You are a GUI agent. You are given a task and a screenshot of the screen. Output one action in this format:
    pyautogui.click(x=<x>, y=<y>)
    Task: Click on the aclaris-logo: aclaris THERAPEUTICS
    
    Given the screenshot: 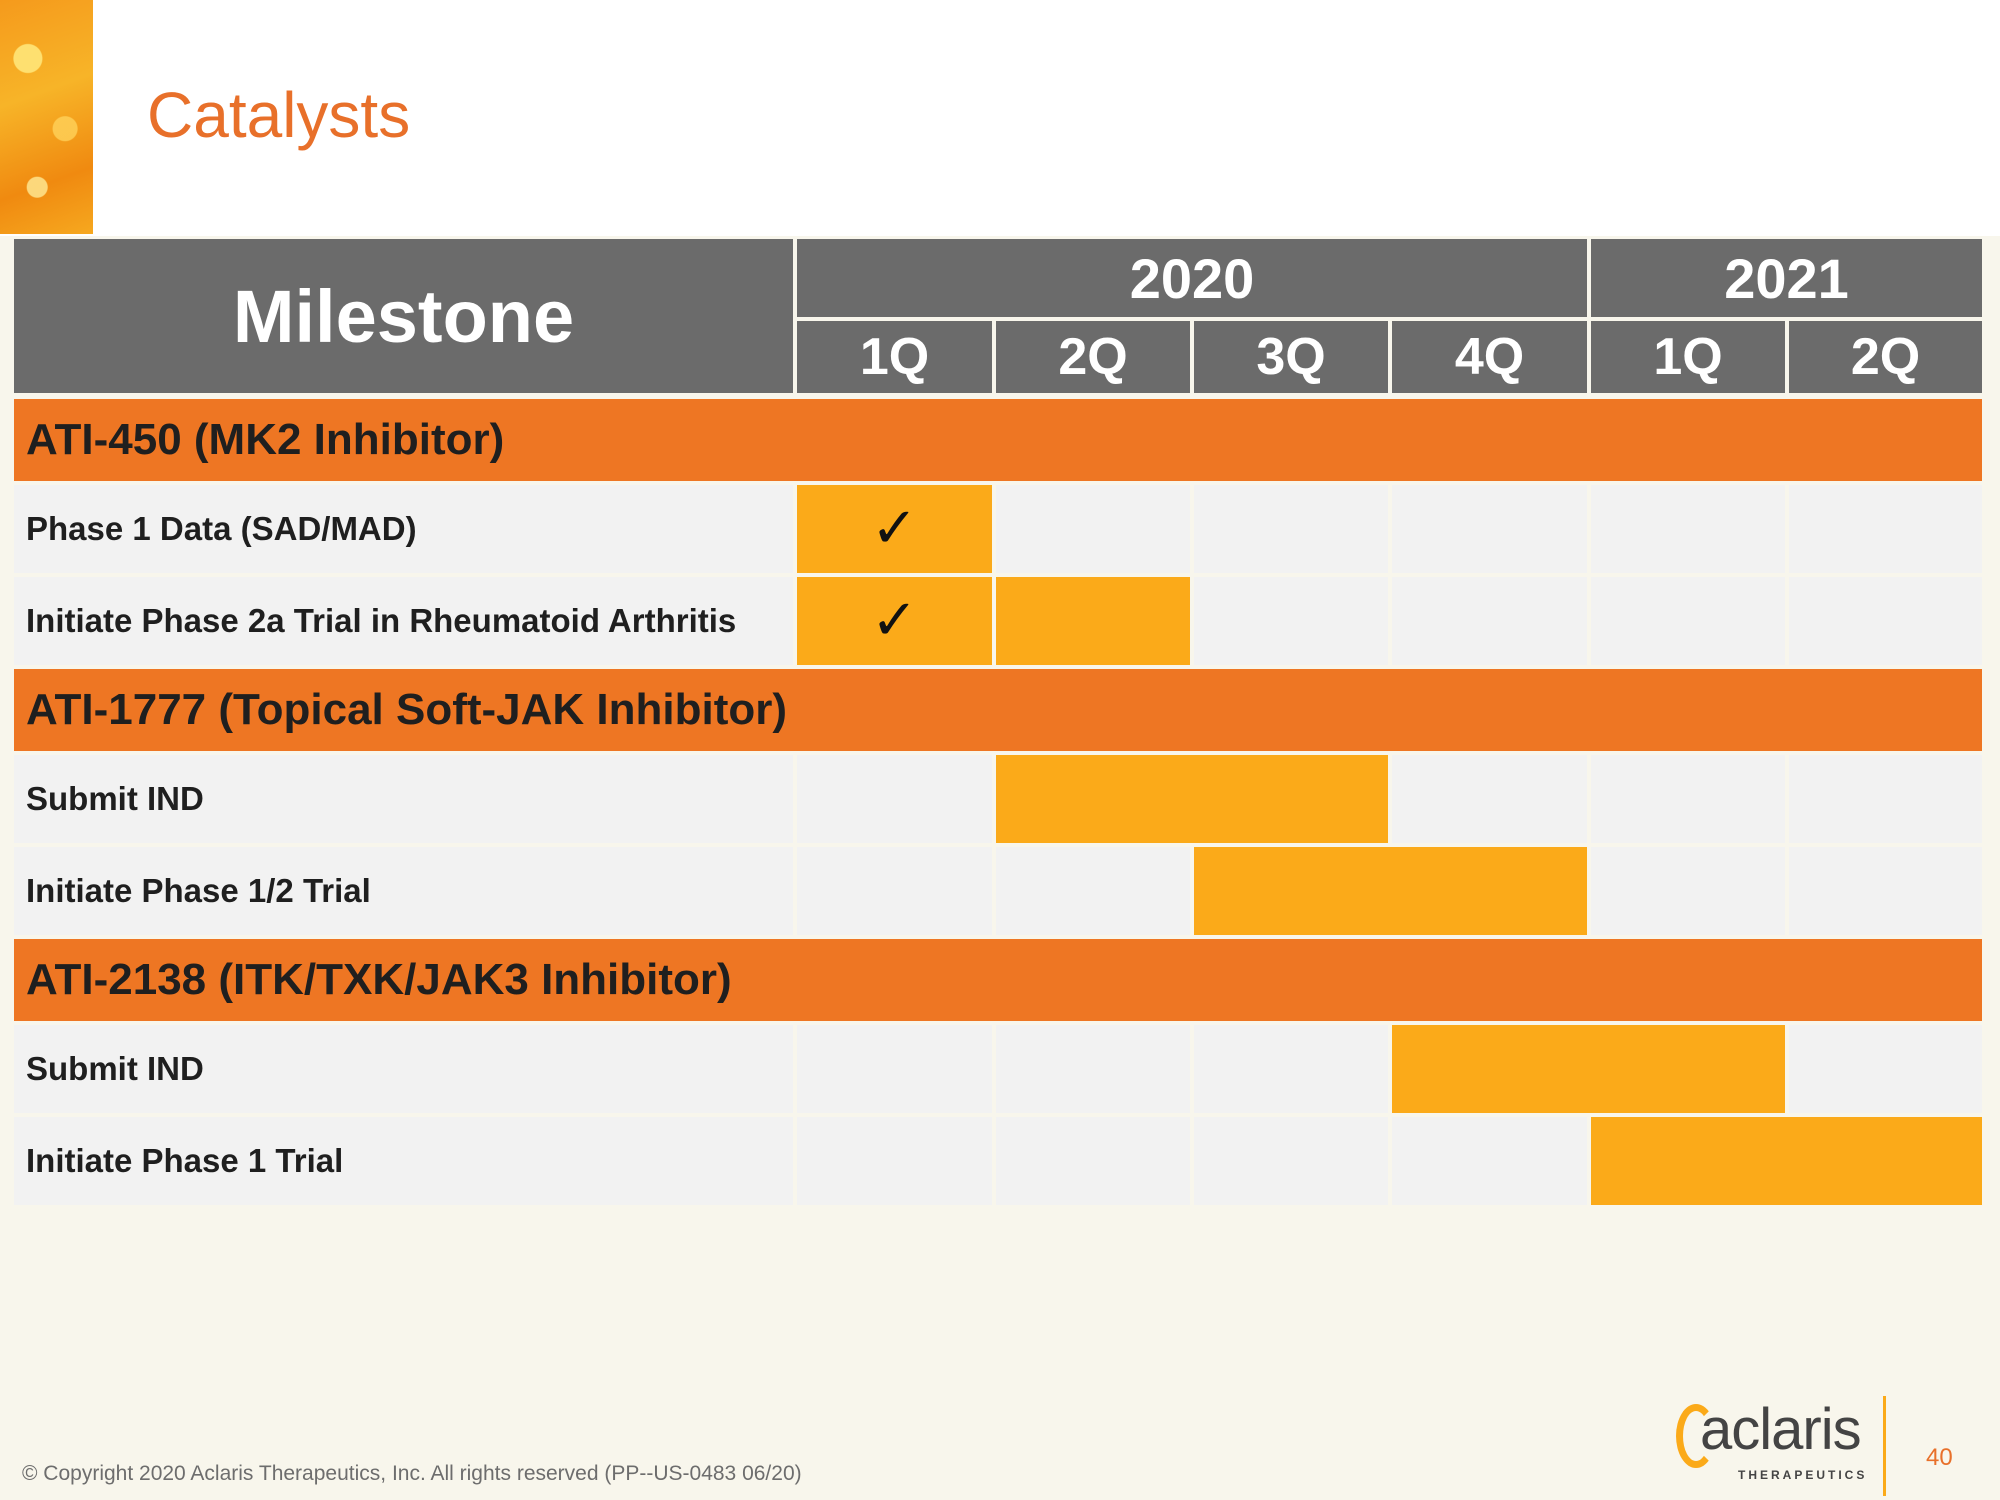 What is the action you would take?
    pyautogui.click(x=1774, y=1440)
    